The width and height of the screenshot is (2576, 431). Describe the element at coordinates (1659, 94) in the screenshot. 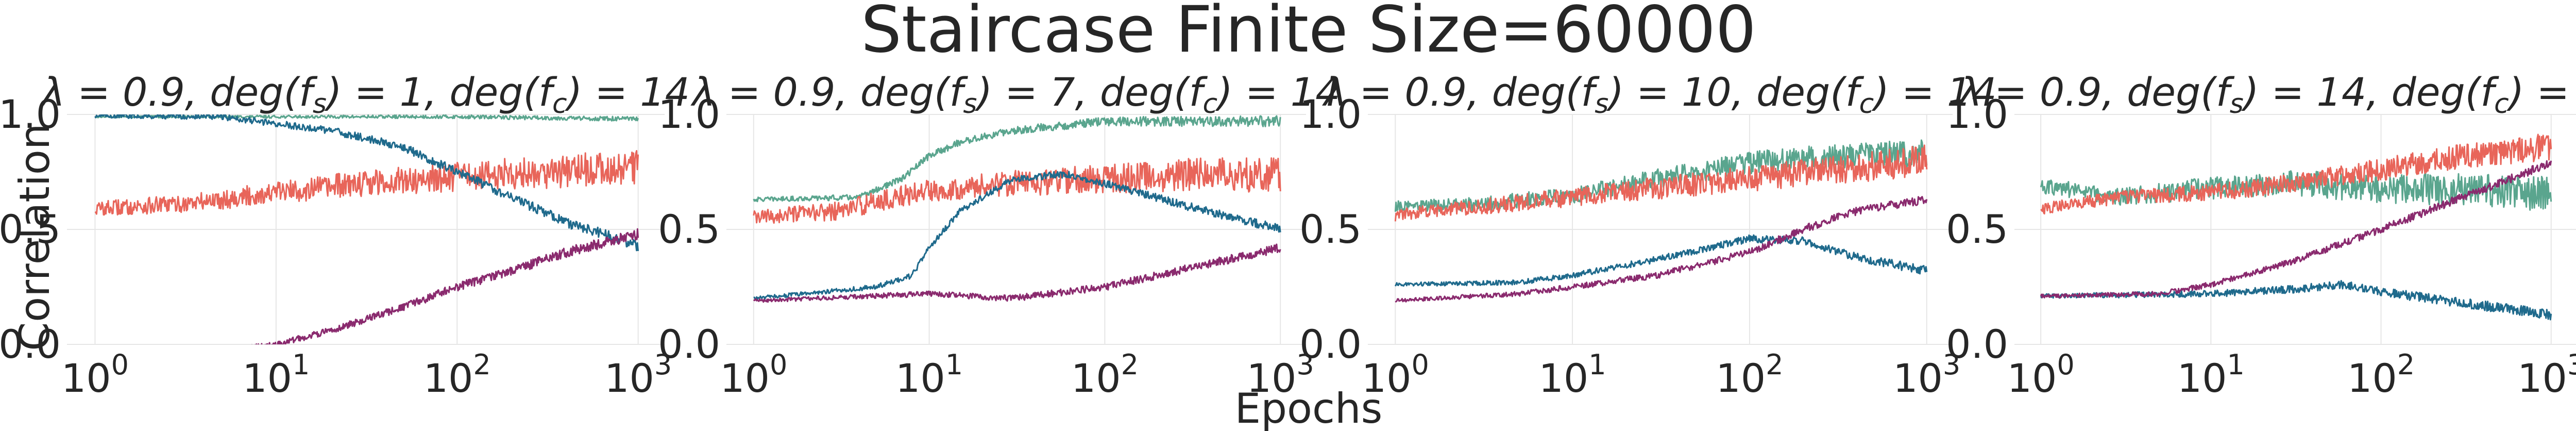

I see `subplot-title: λ = 0.9, deg(fs) = 10, deg(fc) = 14` at that location.